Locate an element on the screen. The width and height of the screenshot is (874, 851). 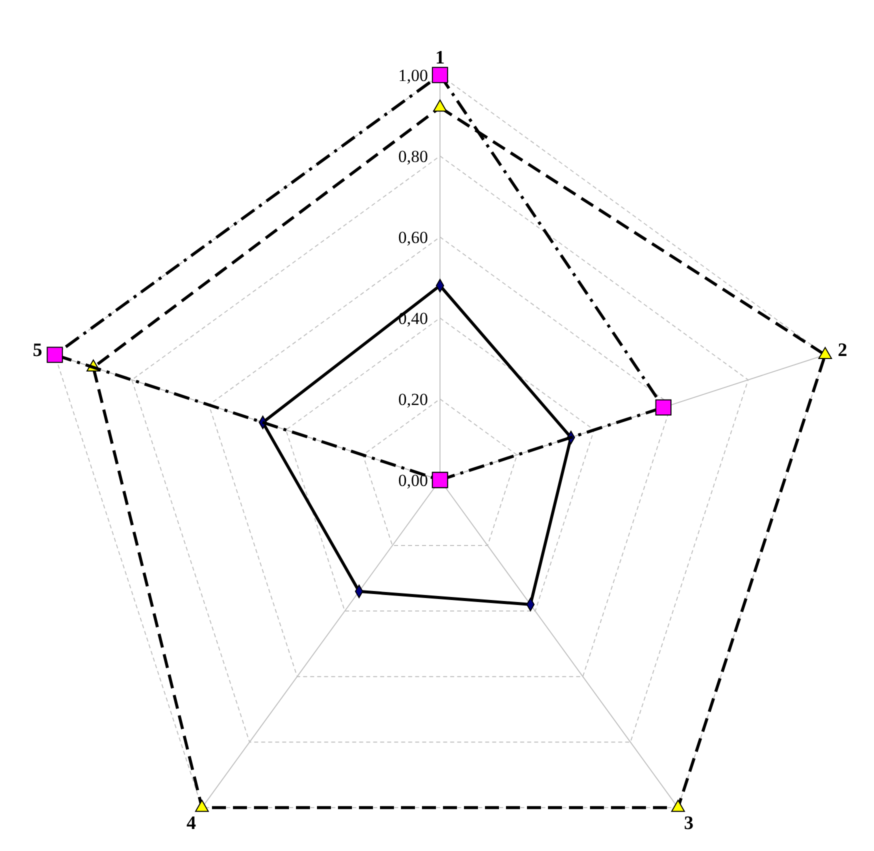
y-tick-label: 0,60 is located at coordinates (413, 237).